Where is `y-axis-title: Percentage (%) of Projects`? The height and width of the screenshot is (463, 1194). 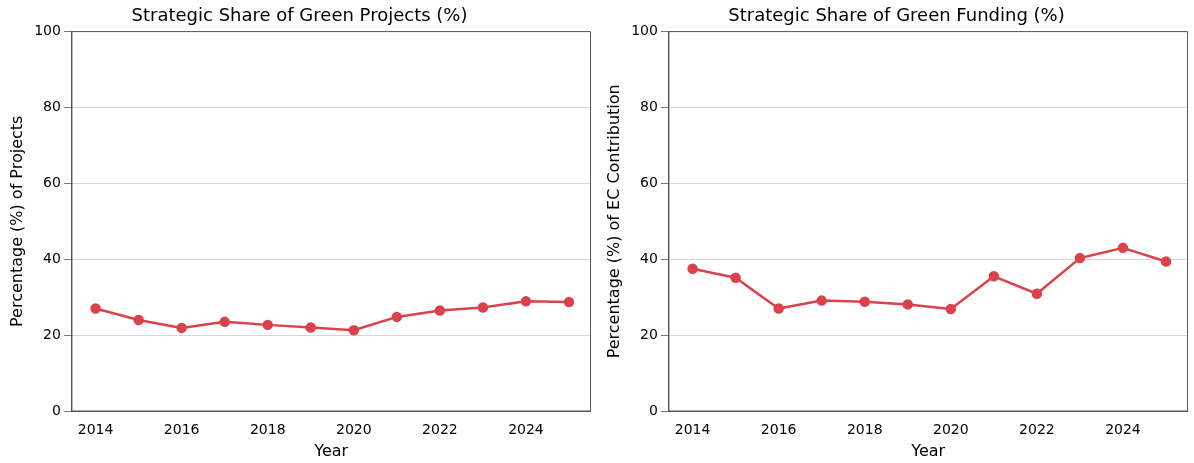
y-axis-title: Percentage (%) of Projects is located at coordinates (16, 221).